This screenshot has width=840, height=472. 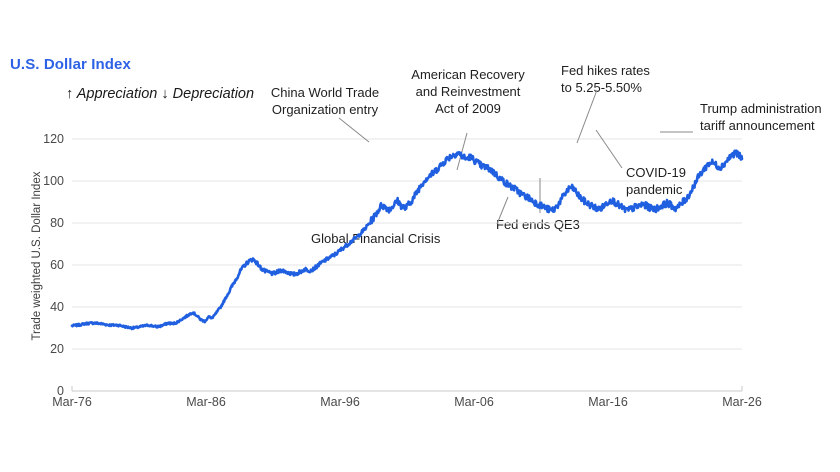 What do you see at coordinates (656, 181) in the screenshot?
I see `annotation-covid: COVID-19 pandemic` at bounding box center [656, 181].